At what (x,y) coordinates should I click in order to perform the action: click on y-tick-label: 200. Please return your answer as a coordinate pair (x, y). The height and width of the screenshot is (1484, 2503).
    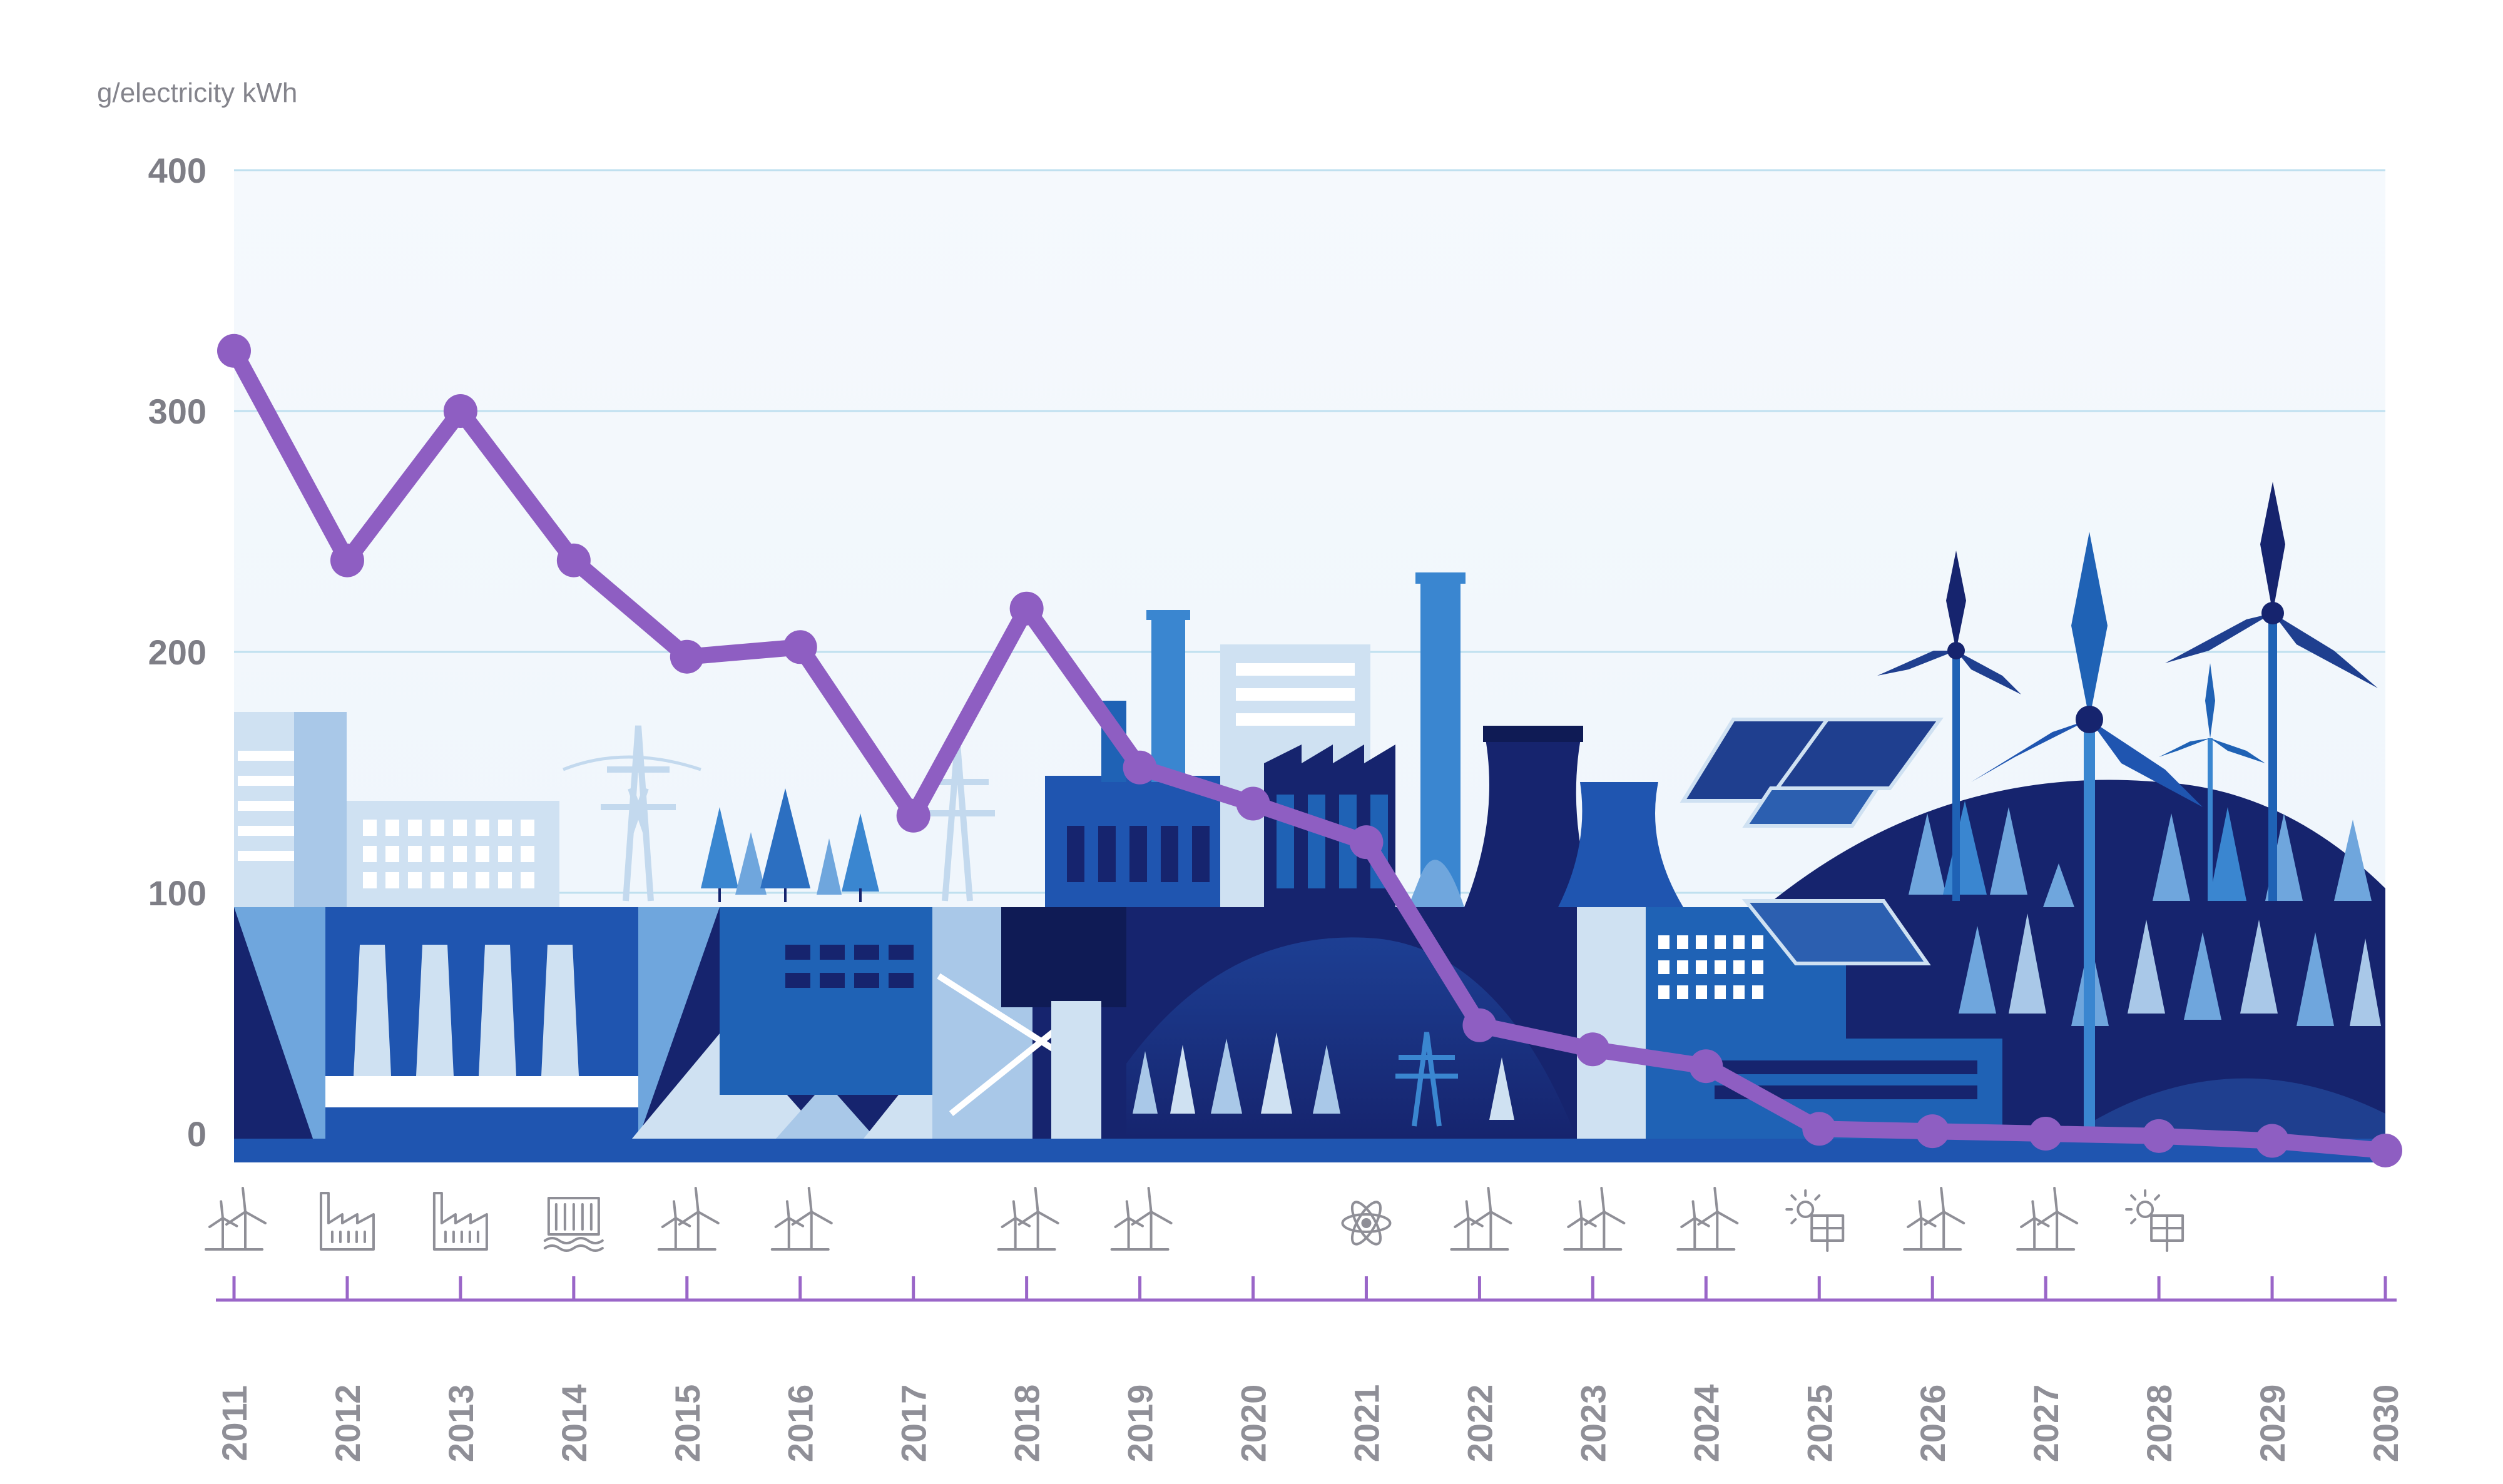
    Looking at the image, I should click on (177, 653).